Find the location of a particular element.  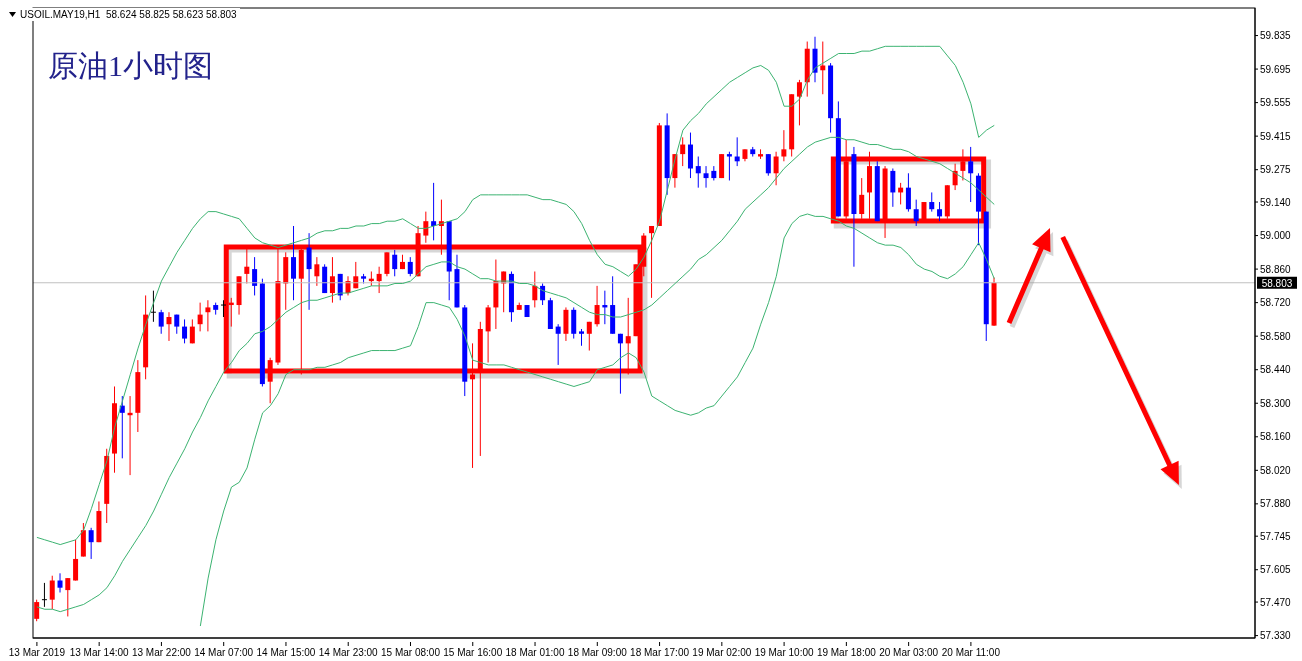

y-tick-label: 58.440 is located at coordinates (1276, 370).